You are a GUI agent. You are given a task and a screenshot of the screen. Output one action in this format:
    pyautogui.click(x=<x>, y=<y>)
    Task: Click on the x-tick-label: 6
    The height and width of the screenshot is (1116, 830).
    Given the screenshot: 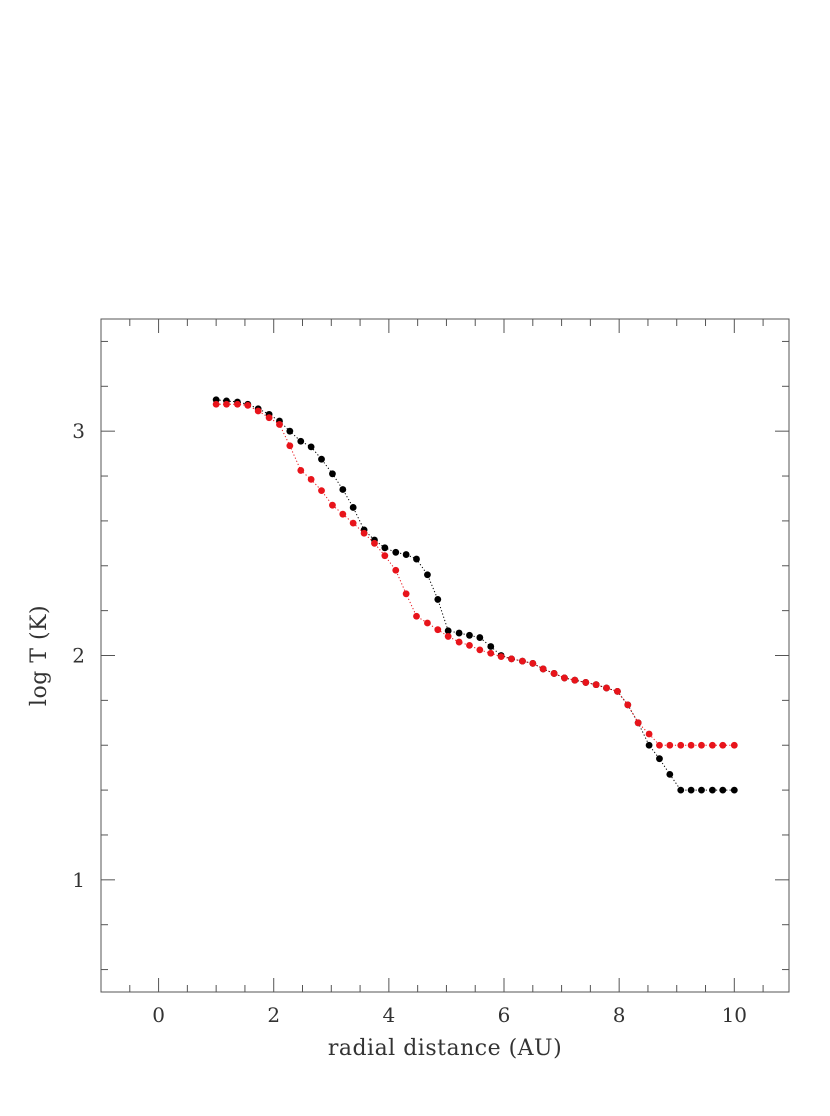 What is the action you would take?
    pyautogui.click(x=504, y=1015)
    